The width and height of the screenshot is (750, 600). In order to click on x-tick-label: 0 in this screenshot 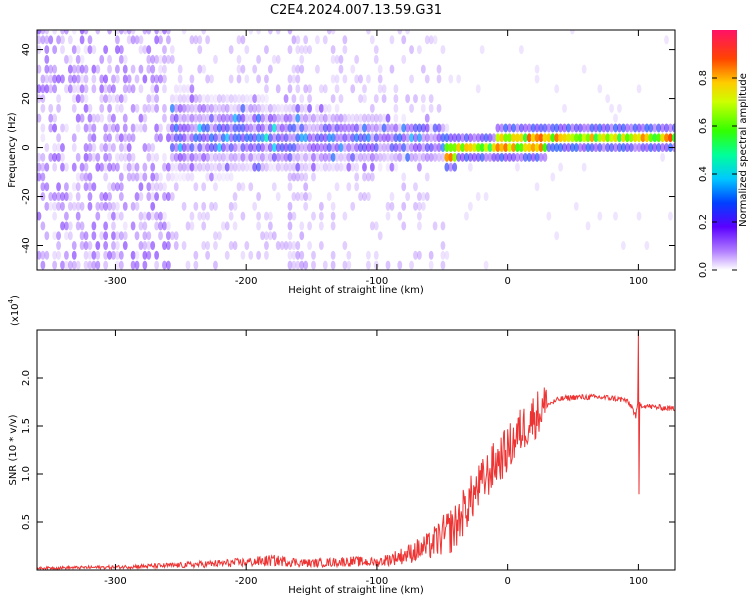, I will do `click(507, 581)`.